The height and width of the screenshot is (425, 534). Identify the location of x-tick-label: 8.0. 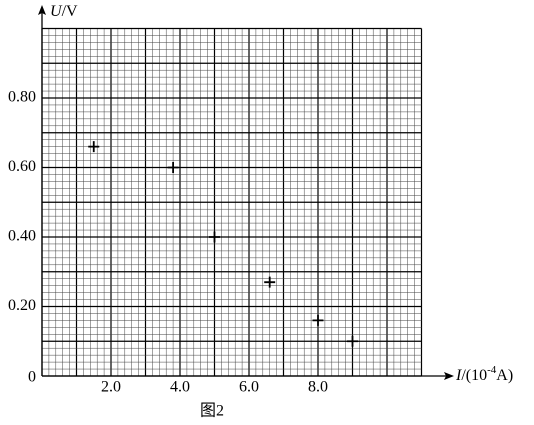
(318, 387).